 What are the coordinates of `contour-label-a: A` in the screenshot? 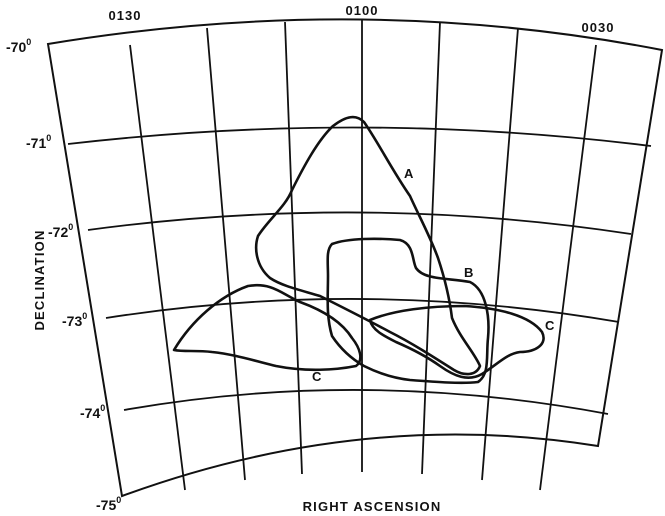 It's located at (409, 173).